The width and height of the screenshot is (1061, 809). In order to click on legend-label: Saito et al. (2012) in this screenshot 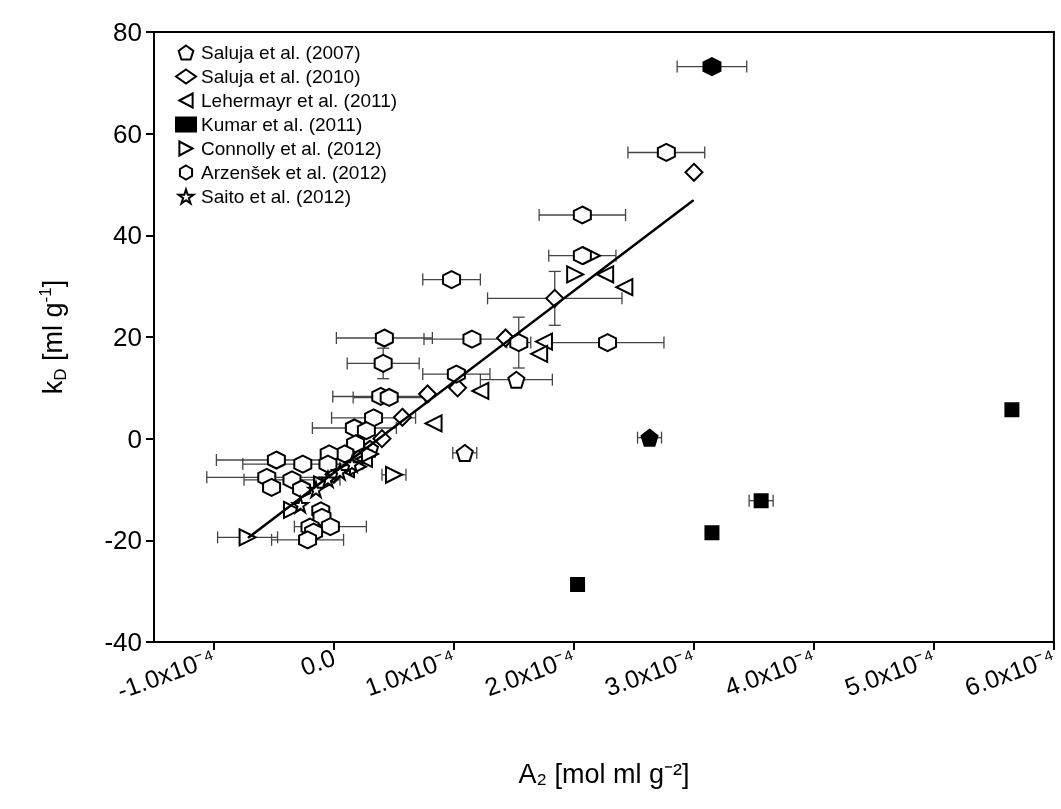, I will do `click(276, 196)`.